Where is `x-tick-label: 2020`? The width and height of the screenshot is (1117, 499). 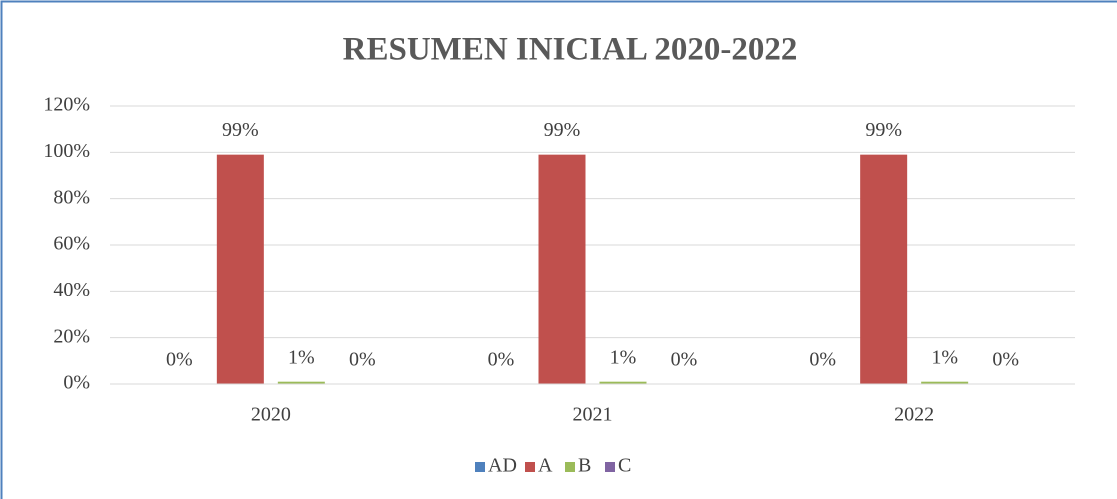 x-tick-label: 2020 is located at coordinates (271, 415).